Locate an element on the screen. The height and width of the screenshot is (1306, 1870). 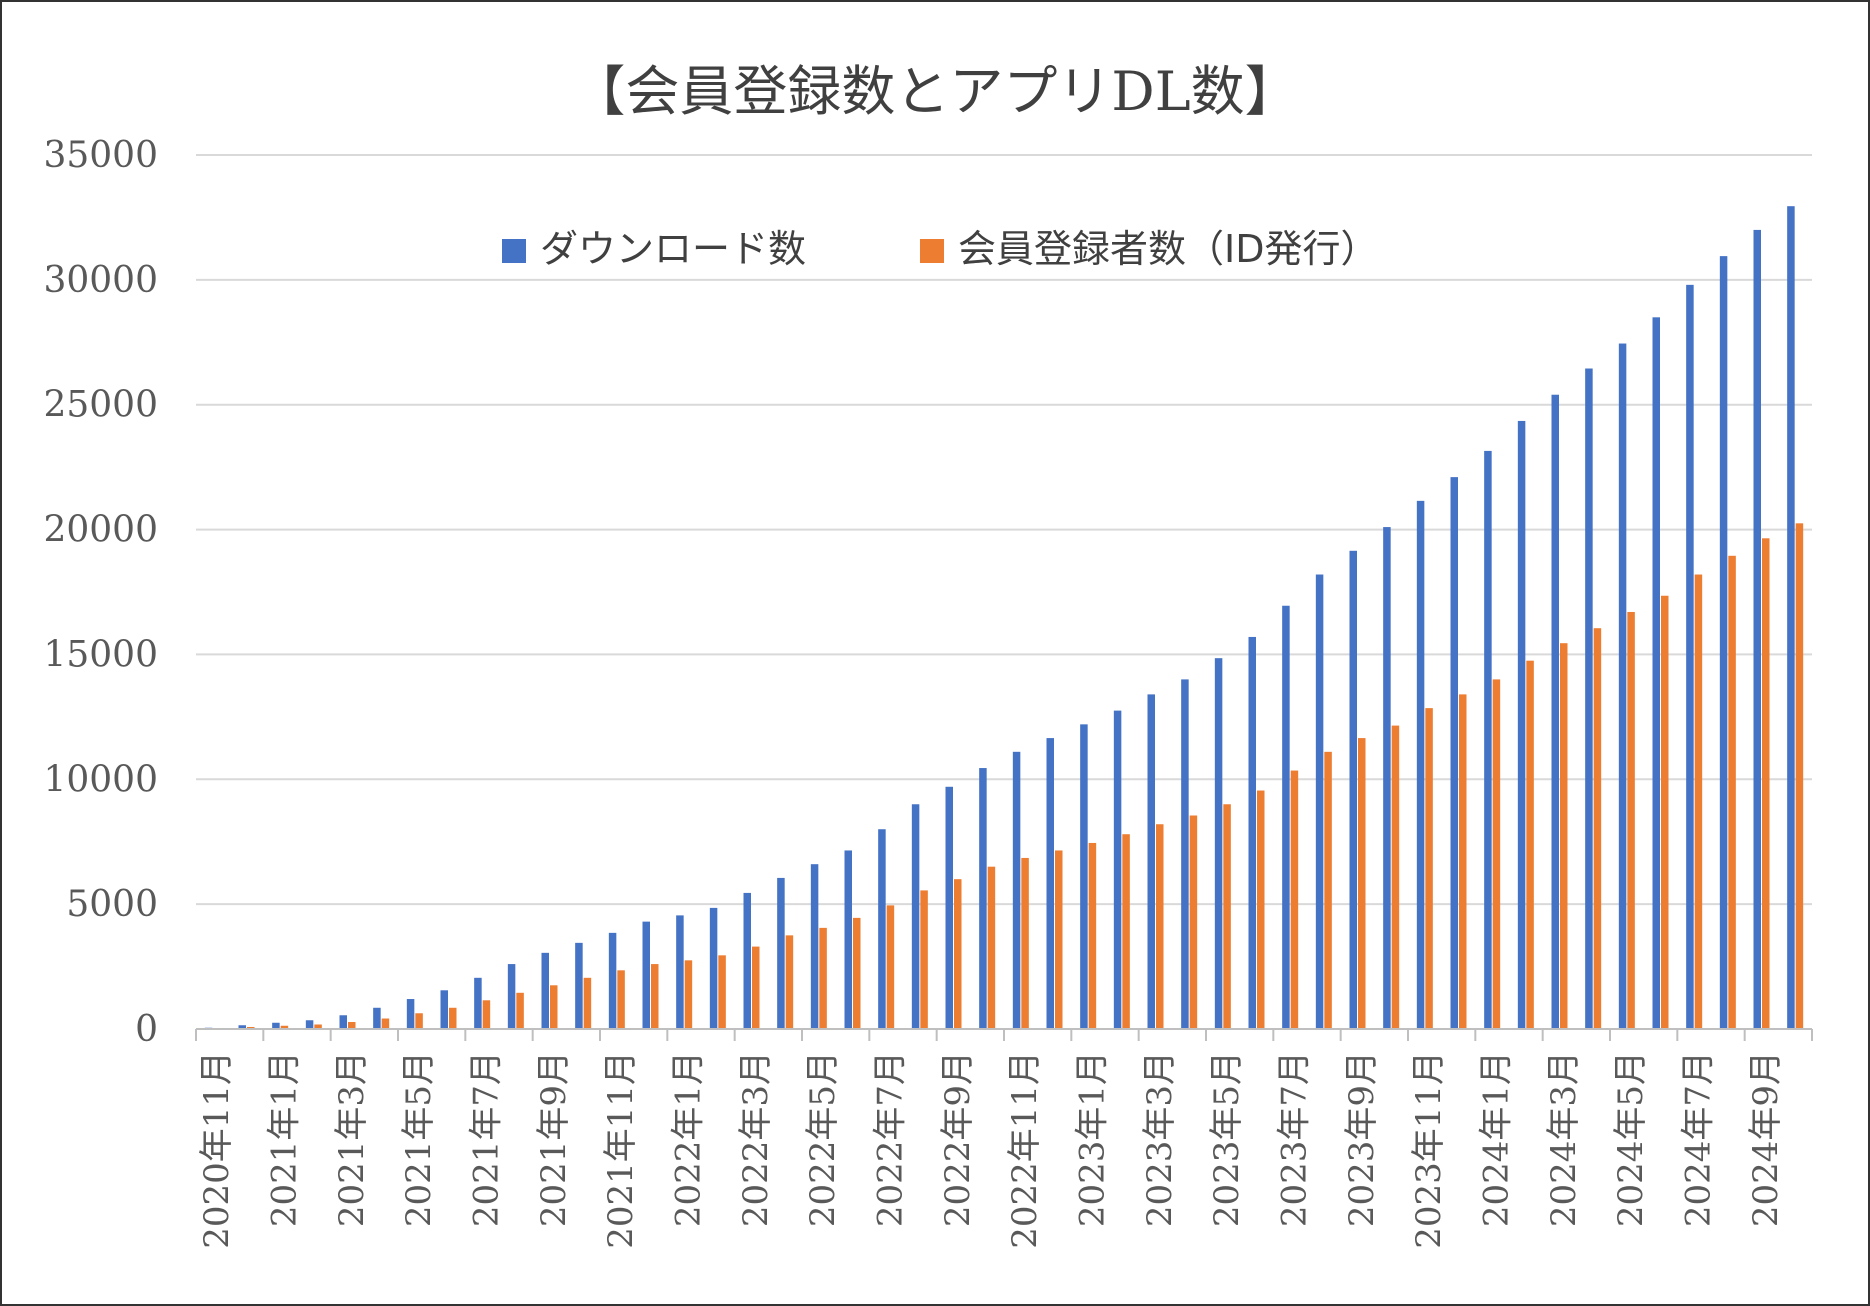
y-tick-label: 30000 is located at coordinates (100, 280).